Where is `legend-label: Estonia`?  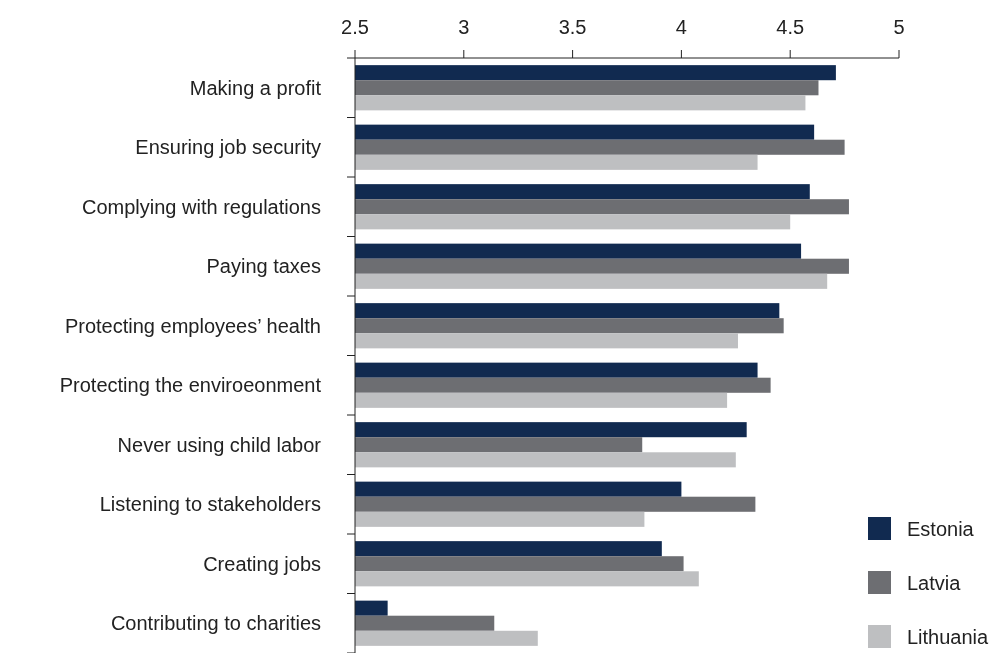 legend-label: Estonia is located at coordinates (941, 529).